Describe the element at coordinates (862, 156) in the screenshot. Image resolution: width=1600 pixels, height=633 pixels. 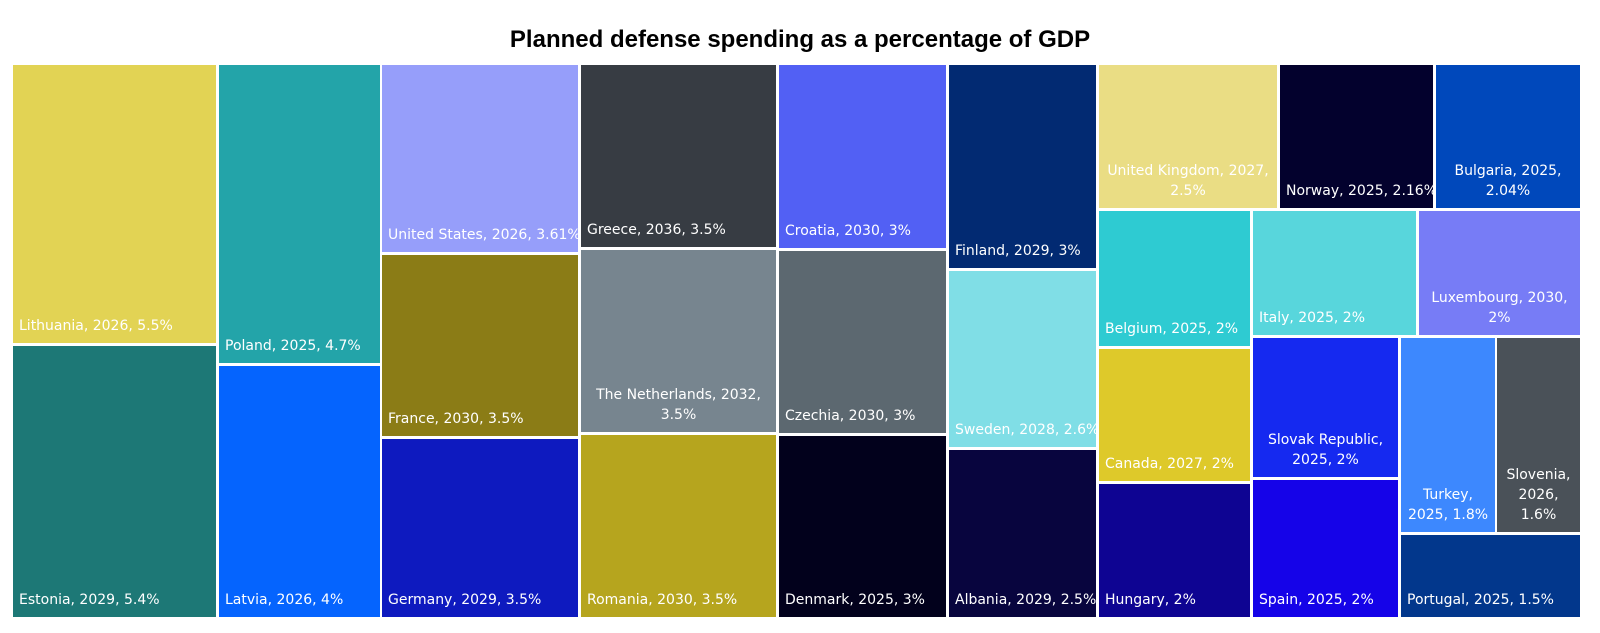
I see `treemap-tile-croatia: Croatia, 2030, 3%` at that location.